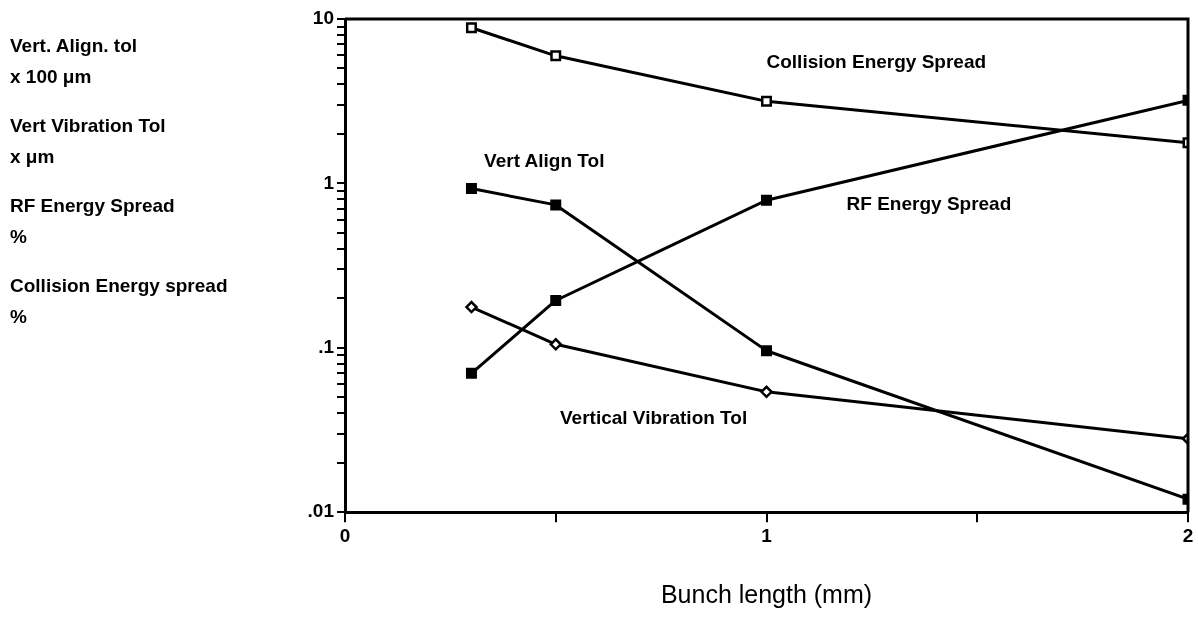  What do you see at coordinates (929, 204) in the screenshot?
I see `series-label: RF Energy Spread` at bounding box center [929, 204].